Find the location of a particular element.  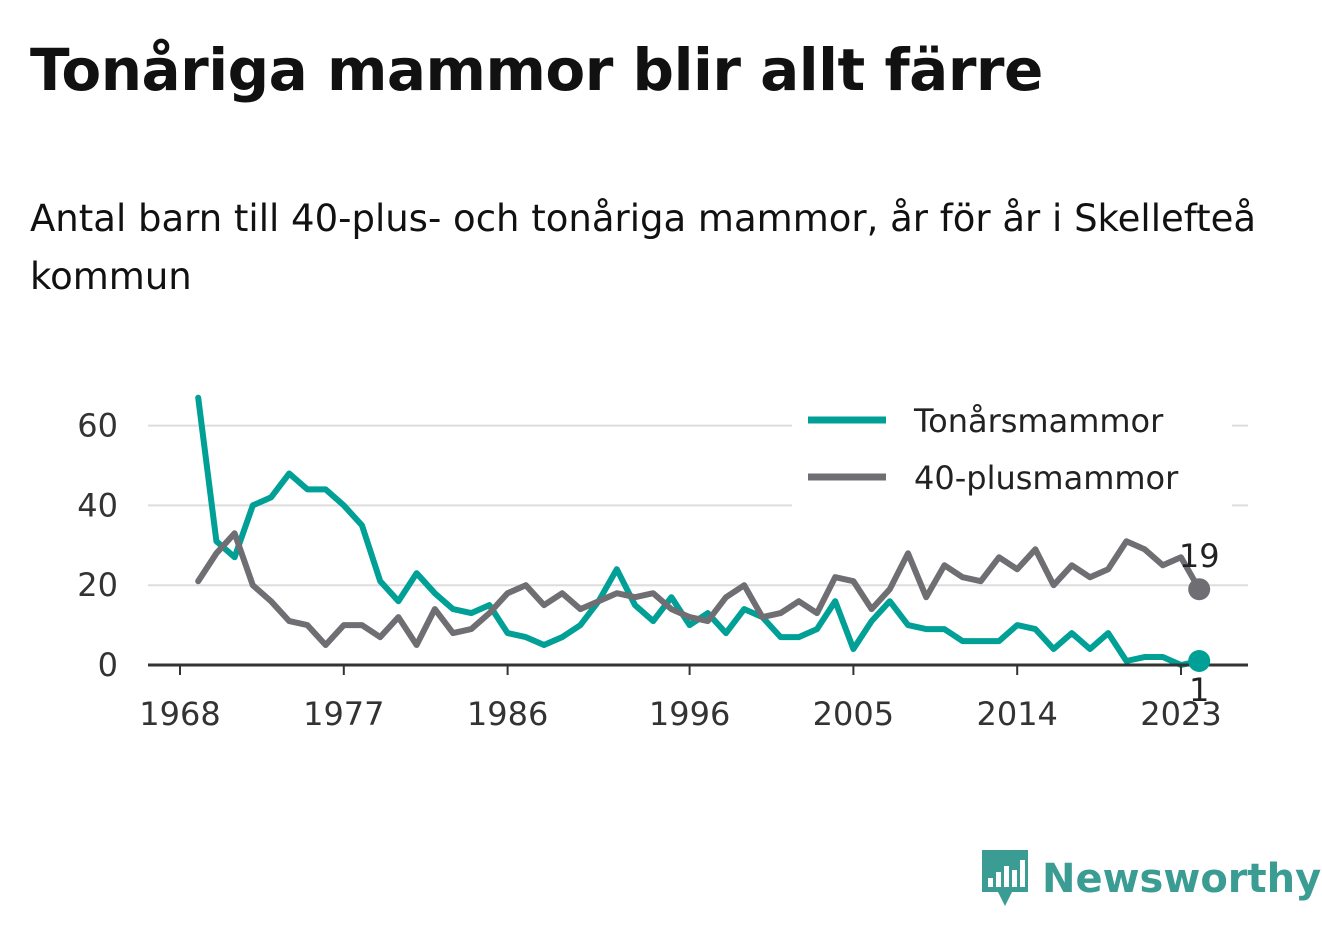

chart-title: Tonåriga mammor blir allt färre is located at coordinates (536, 70).